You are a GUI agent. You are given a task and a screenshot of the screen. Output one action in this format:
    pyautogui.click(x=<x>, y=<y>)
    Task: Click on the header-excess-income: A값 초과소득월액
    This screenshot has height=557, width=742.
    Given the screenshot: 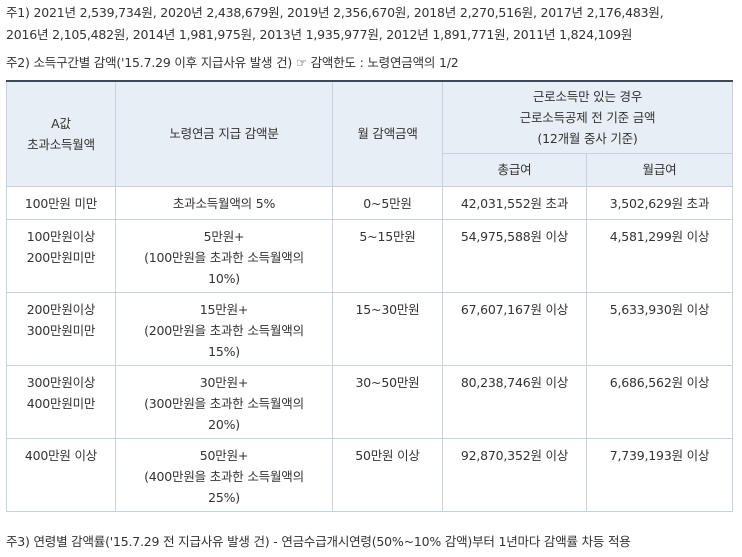 What is the action you would take?
    pyautogui.click(x=61, y=133)
    